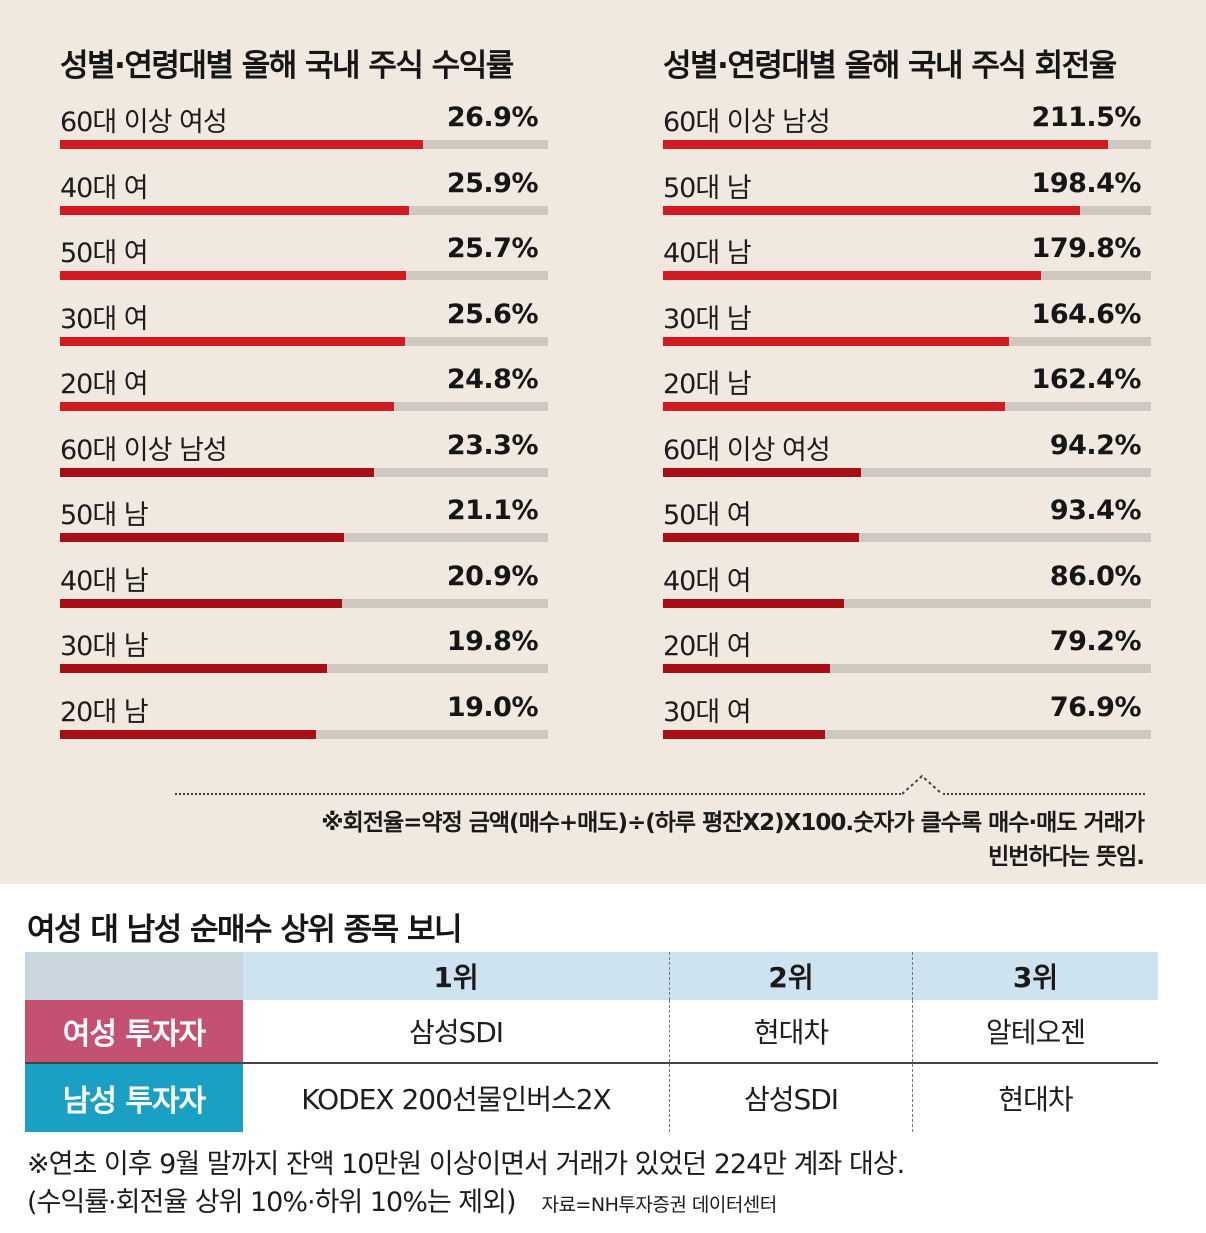 The height and width of the screenshot is (1233, 1206). What do you see at coordinates (1086, 314) in the screenshot?
I see `bar-value-label: 164.6%` at bounding box center [1086, 314].